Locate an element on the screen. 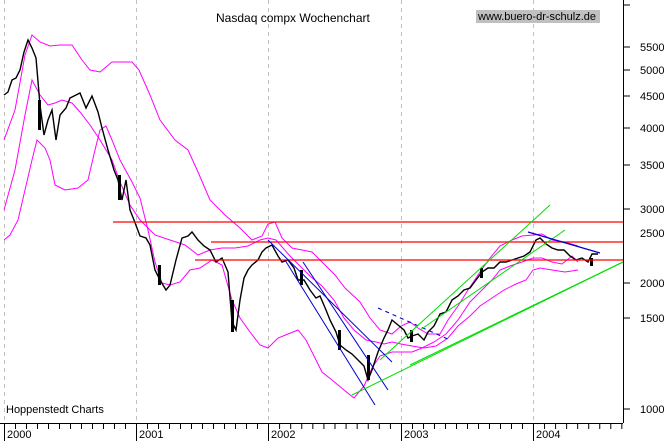  x-axis-labels: 2000 2001 2002 2003 2004 is located at coordinates (283, 435).